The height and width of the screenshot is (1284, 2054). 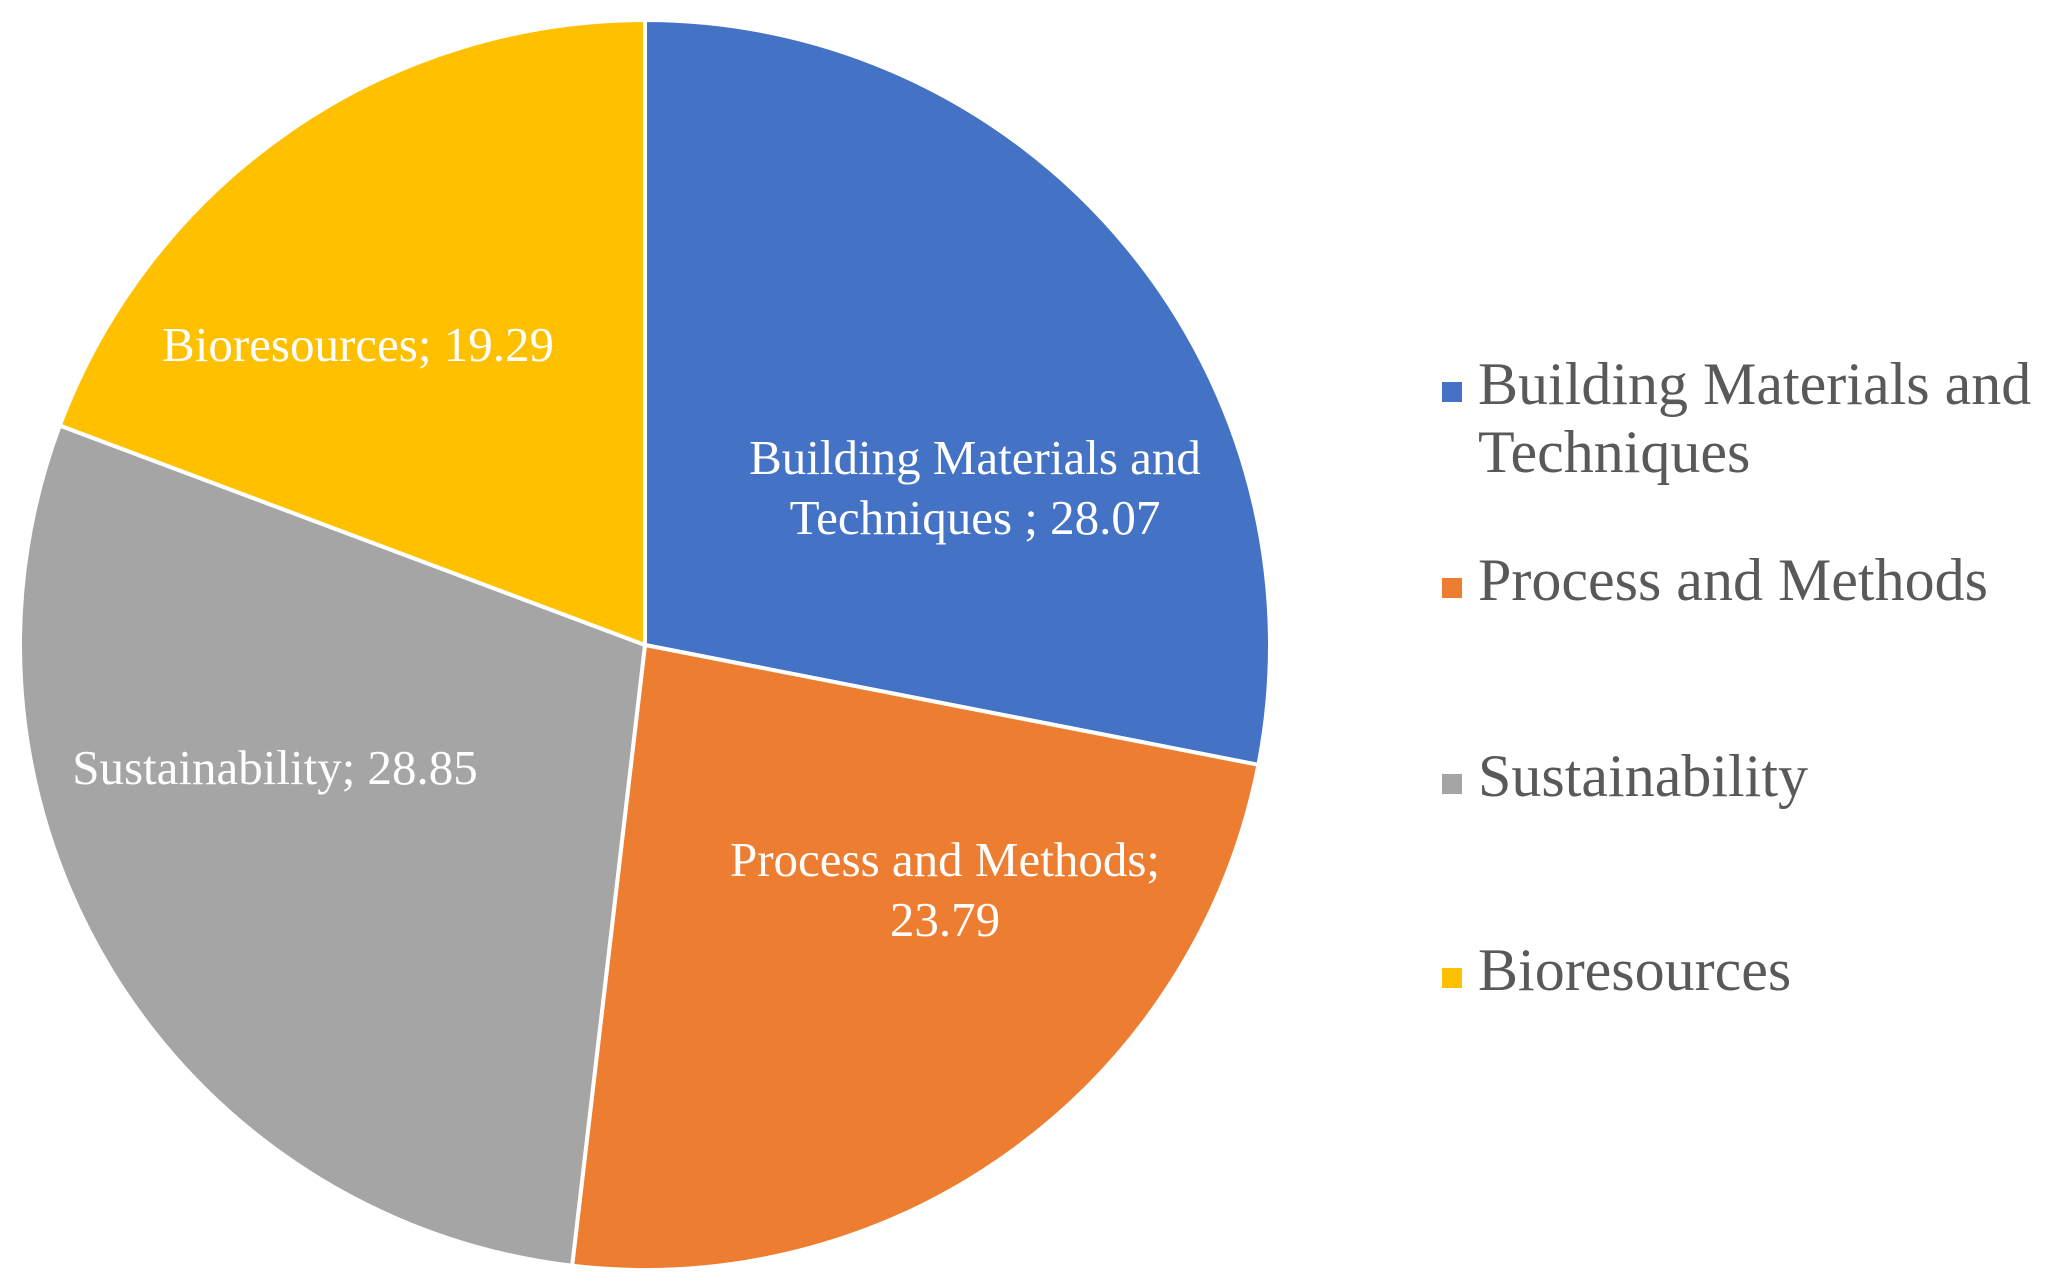 What do you see at coordinates (945, 889) in the screenshot?
I see `data-label-process-and-methods: Process and Methods; 23.79` at bounding box center [945, 889].